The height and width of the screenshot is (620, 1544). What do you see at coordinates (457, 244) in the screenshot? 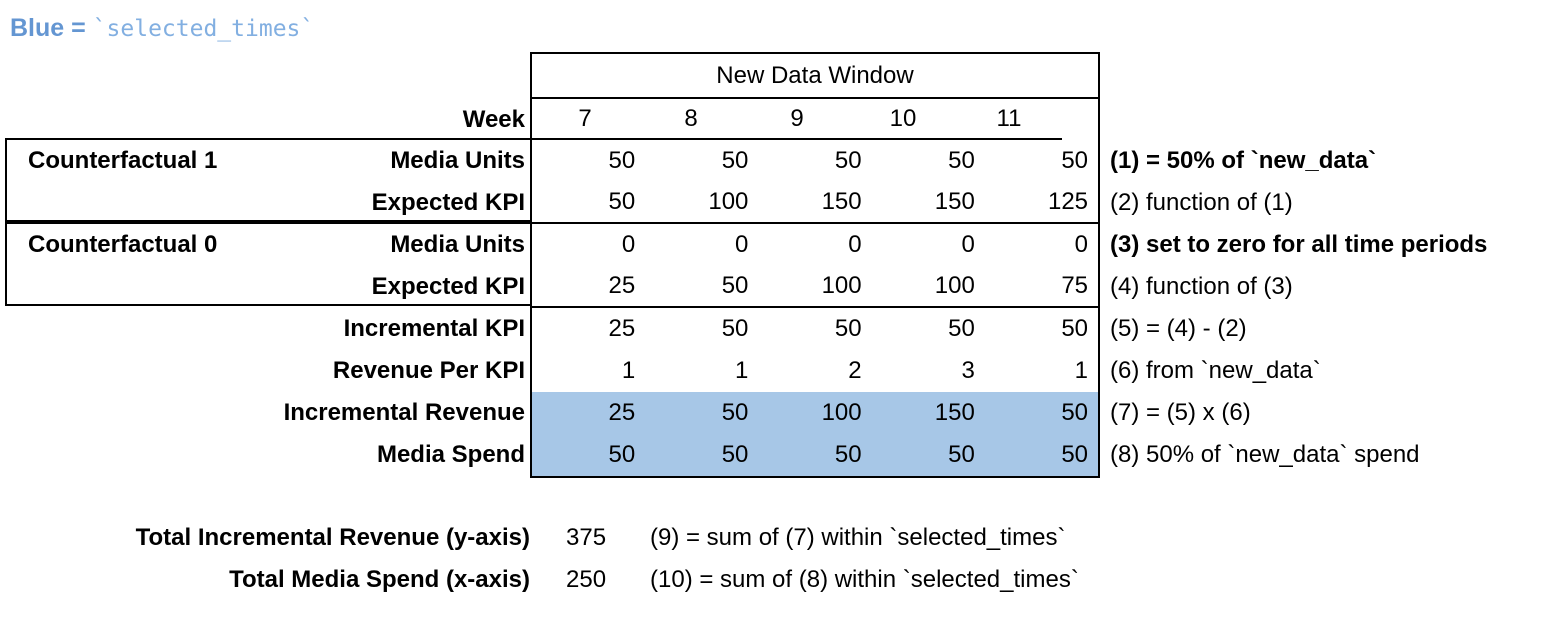
I see `row-label-media-units-cf0: Media Units` at bounding box center [457, 244].